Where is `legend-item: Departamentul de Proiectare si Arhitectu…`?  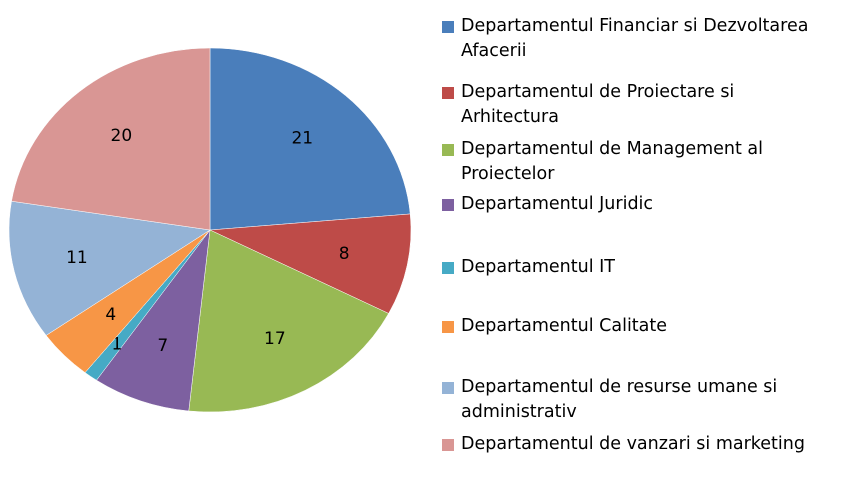
legend-item: Departamentul de Proiectare si Arhitectu… is located at coordinates (637, 105).